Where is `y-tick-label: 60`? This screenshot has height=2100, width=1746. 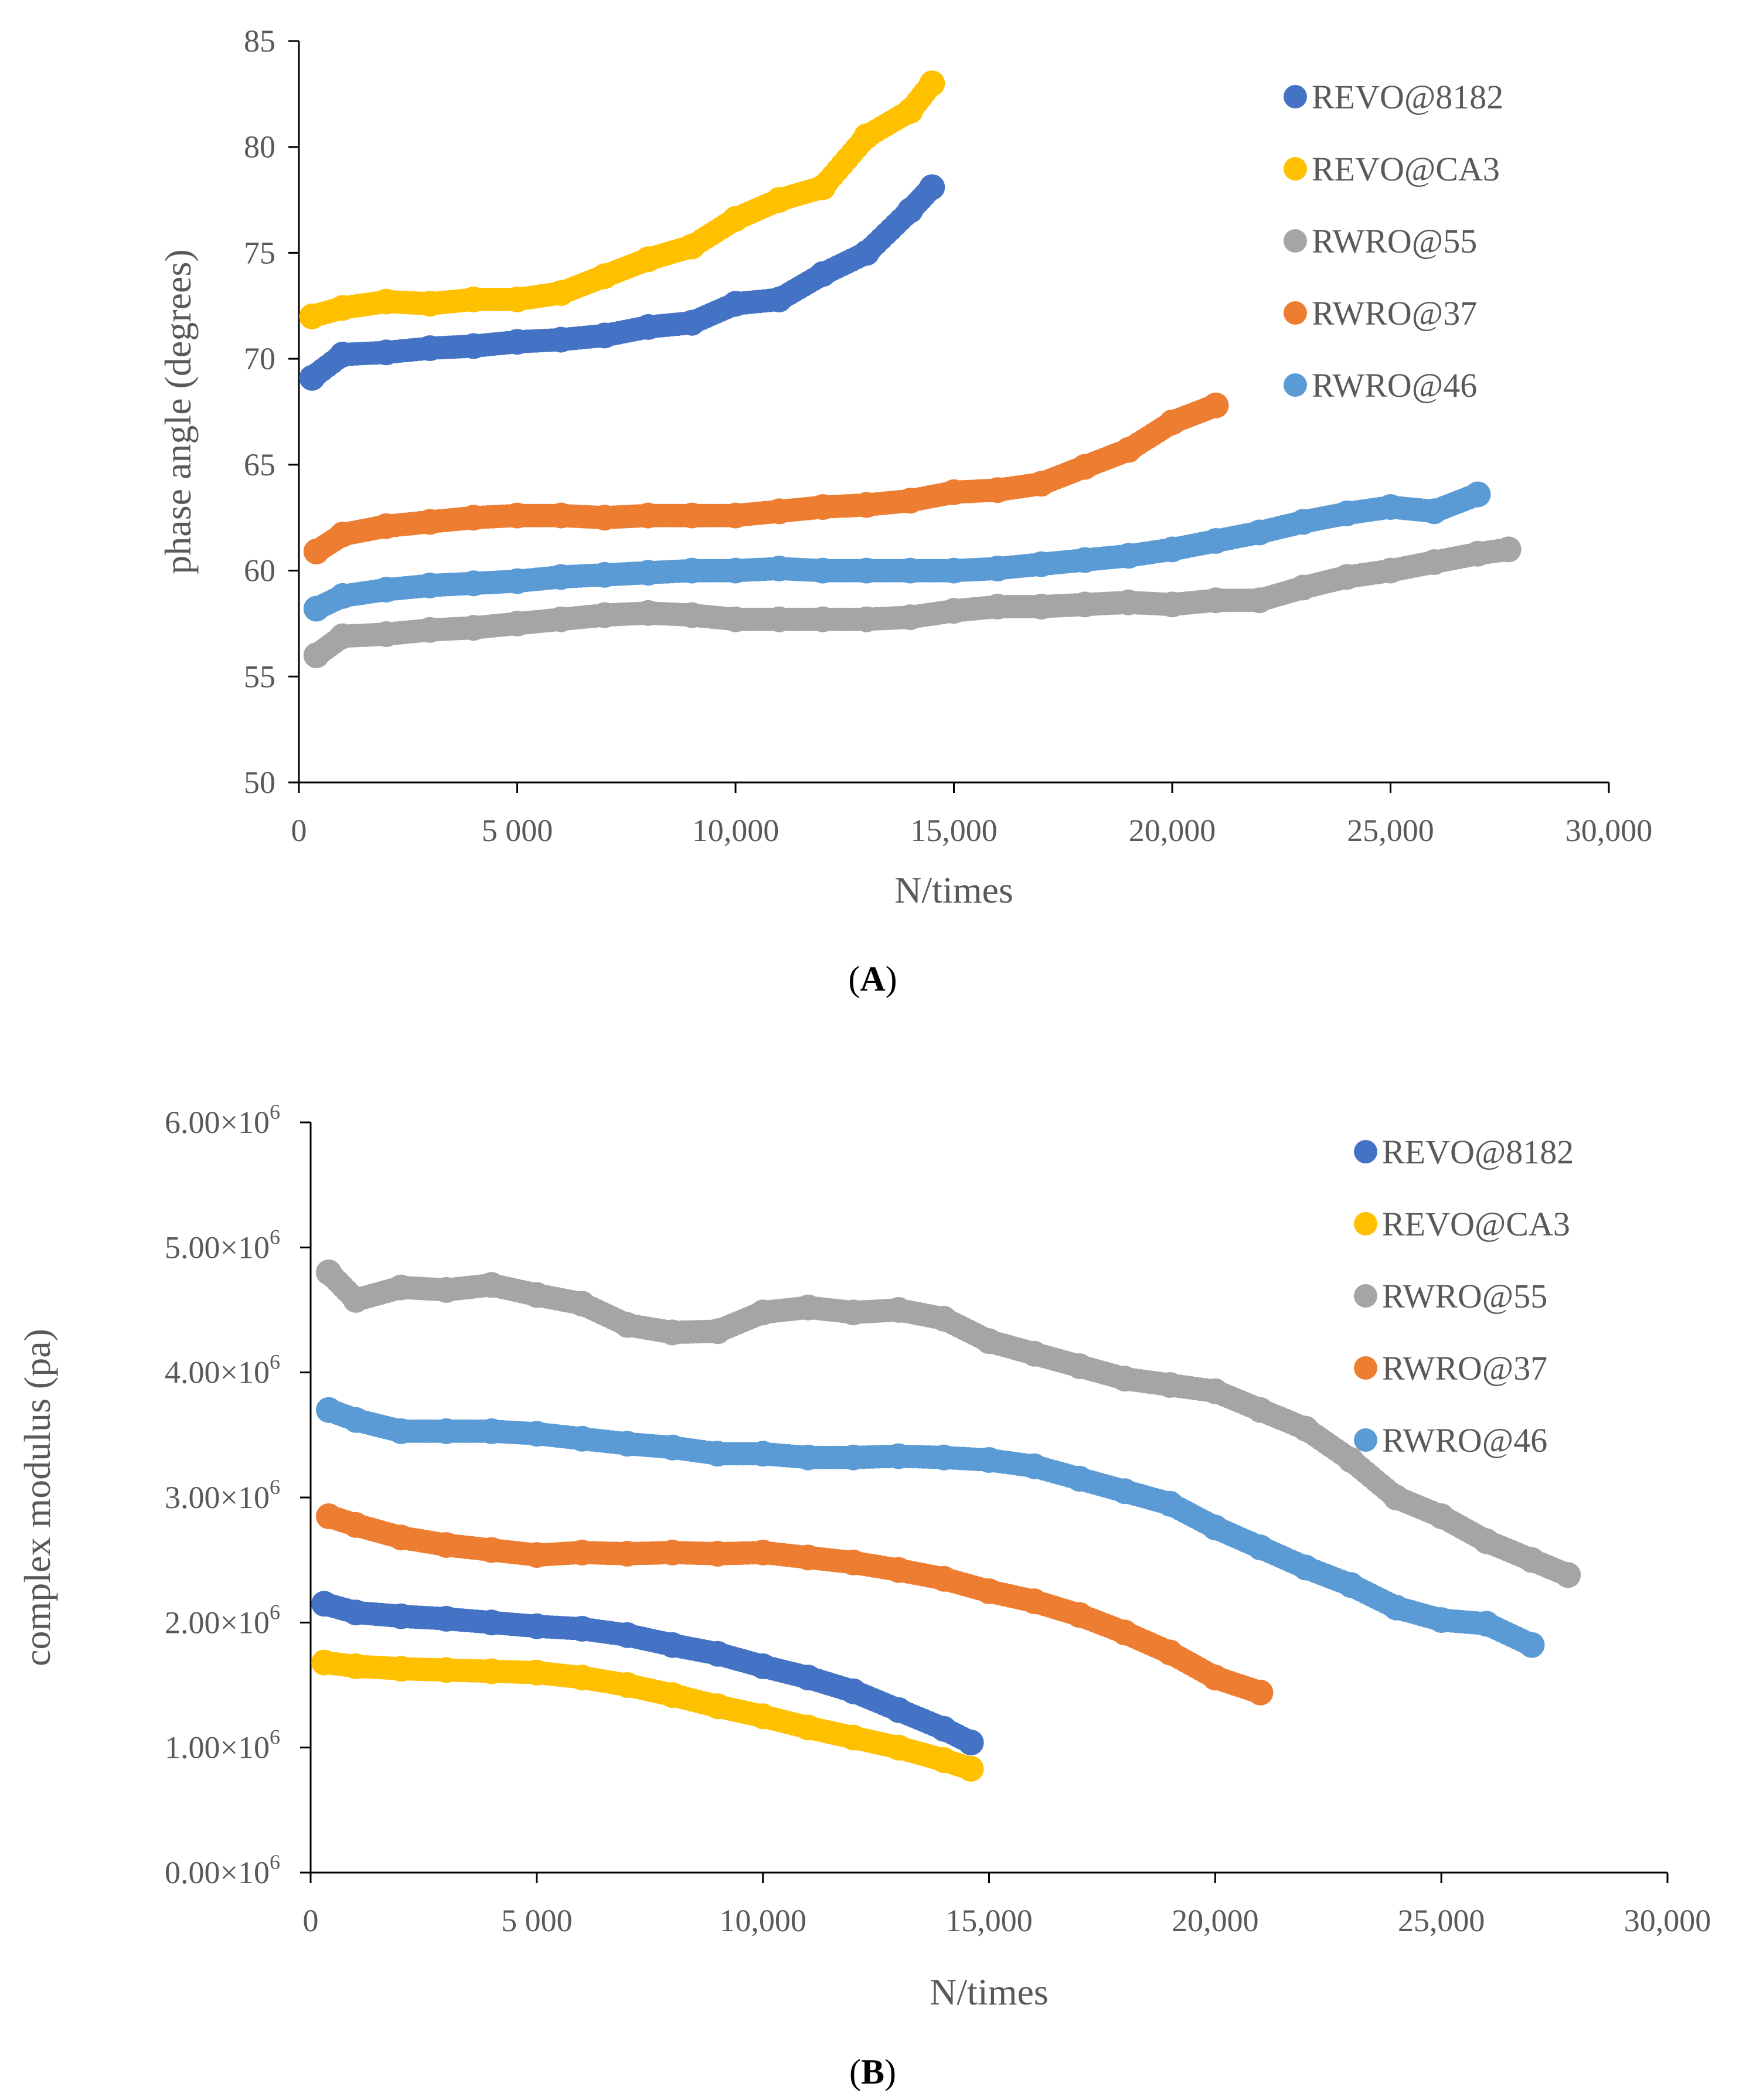
y-tick-label: 60 is located at coordinates (259, 570).